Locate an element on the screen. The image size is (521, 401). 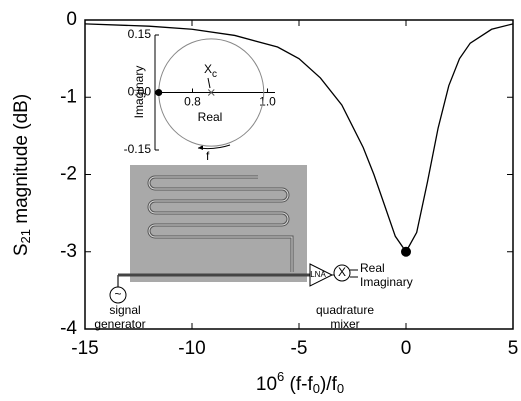
x-label-part: (f-f is located at coordinates (298, 384).